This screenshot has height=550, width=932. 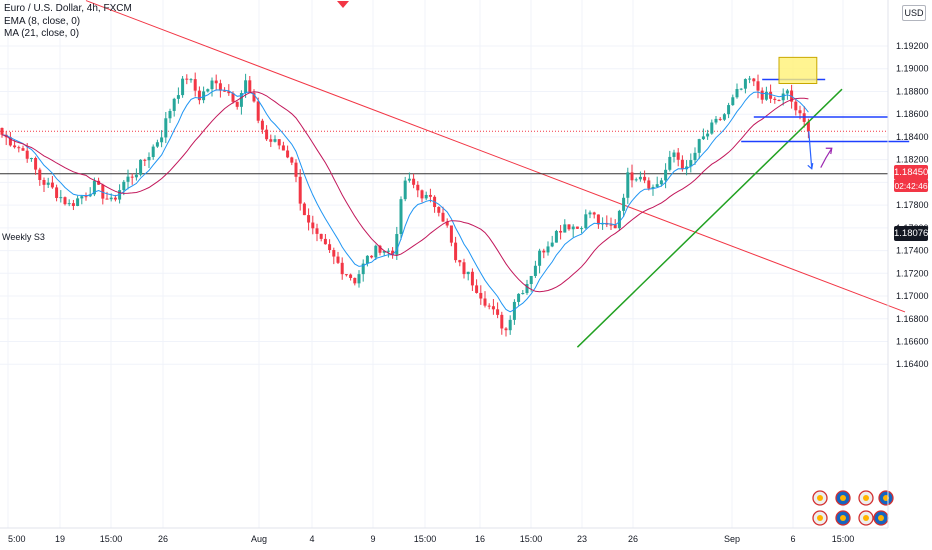 What do you see at coordinates (912, 137) in the screenshot?
I see `y-tick-label: 1.18400` at bounding box center [912, 137].